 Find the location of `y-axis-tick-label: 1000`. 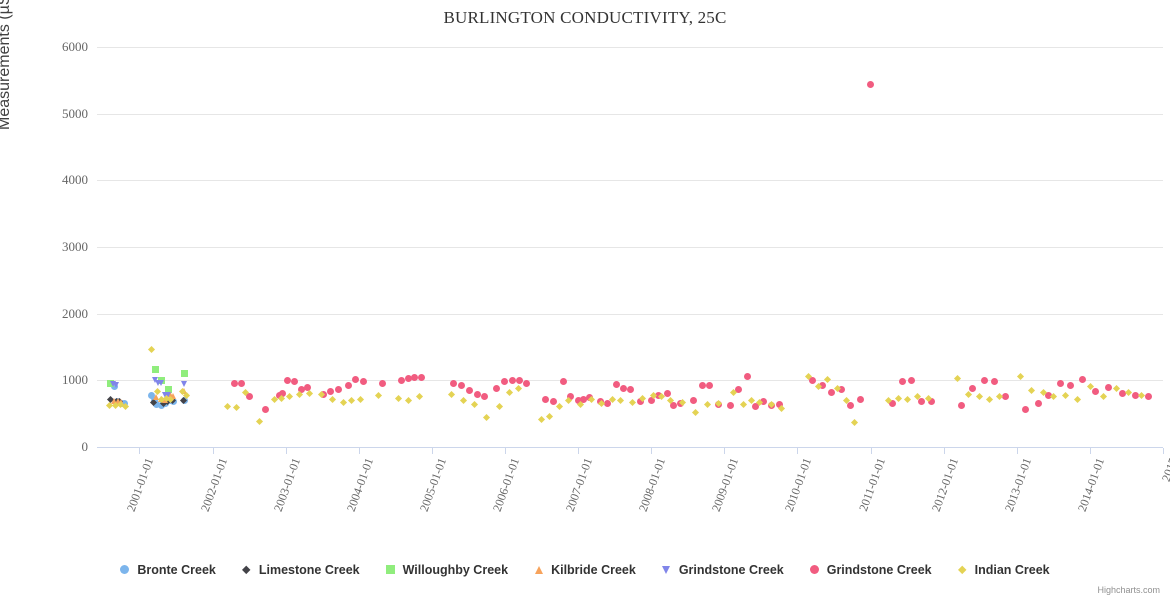

y-axis-tick-label: 1000 is located at coordinates (75, 380).